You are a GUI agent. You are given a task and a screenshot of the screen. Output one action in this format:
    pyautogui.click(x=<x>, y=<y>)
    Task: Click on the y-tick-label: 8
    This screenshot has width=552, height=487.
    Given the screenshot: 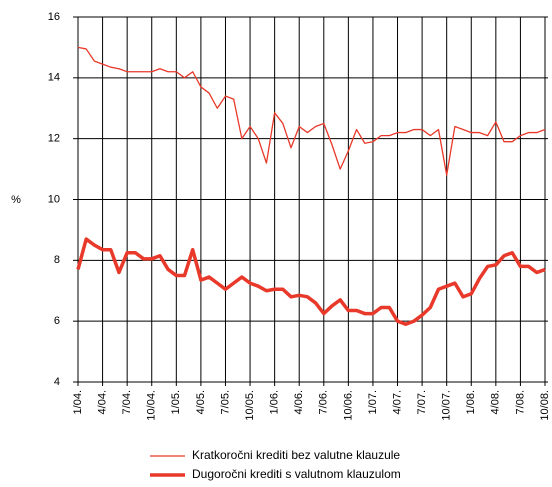 What is the action you would take?
    pyautogui.click(x=57, y=260)
    